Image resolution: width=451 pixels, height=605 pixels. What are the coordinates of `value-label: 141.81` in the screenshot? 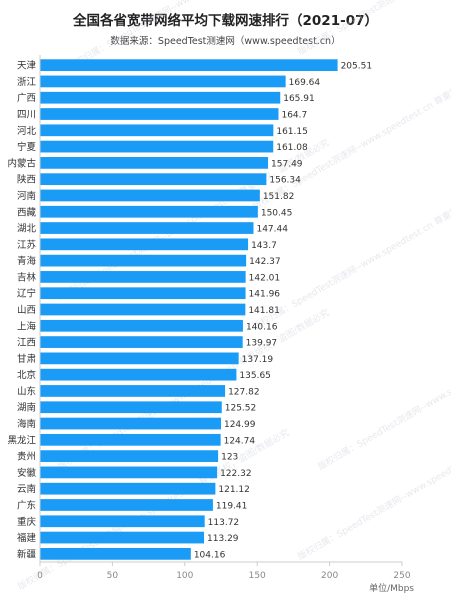 It's located at (264, 311).